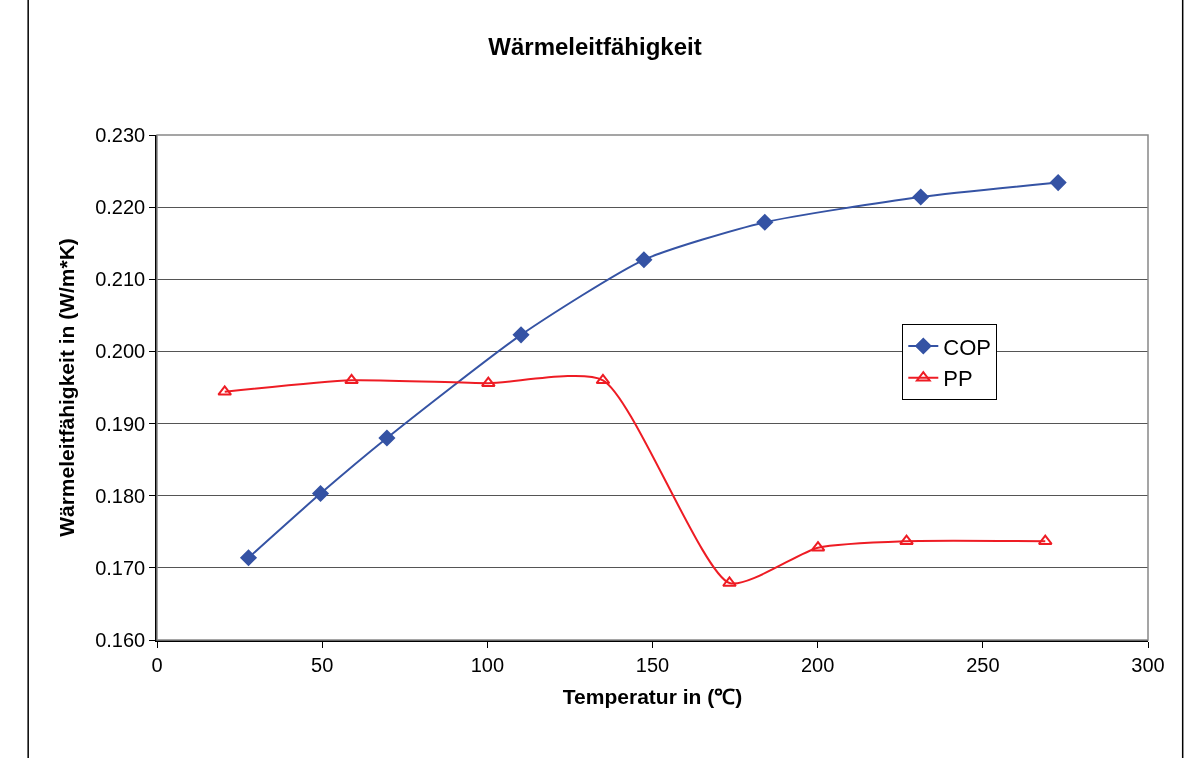 This screenshot has width=1190, height=758. Describe the element at coordinates (595, 46) in the screenshot. I see `chart-title: Wärmeleitfähigkeit` at that location.